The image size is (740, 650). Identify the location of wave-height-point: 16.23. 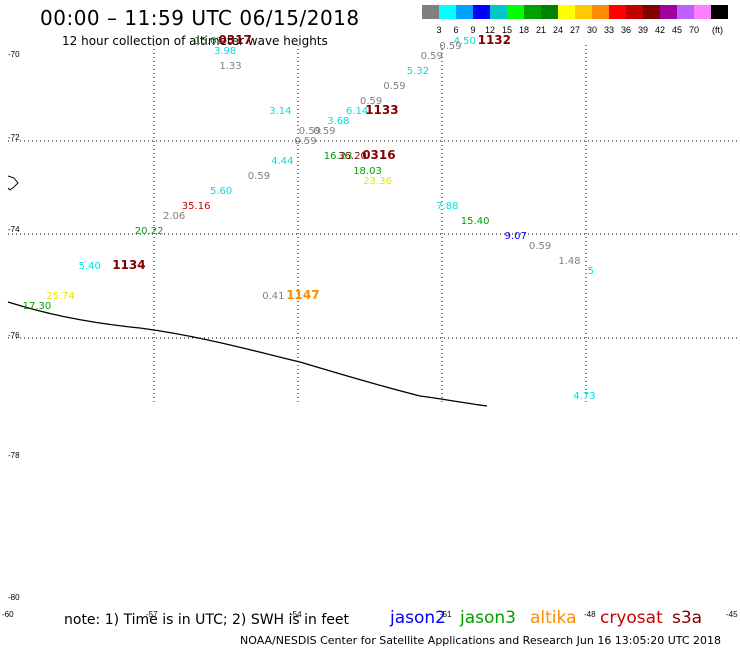
(338, 156).